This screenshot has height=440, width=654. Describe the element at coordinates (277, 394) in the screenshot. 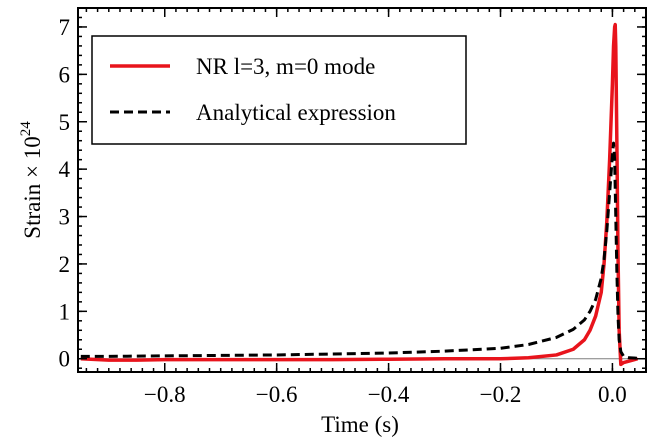

I see `x-tick-label: −0.6` at that location.